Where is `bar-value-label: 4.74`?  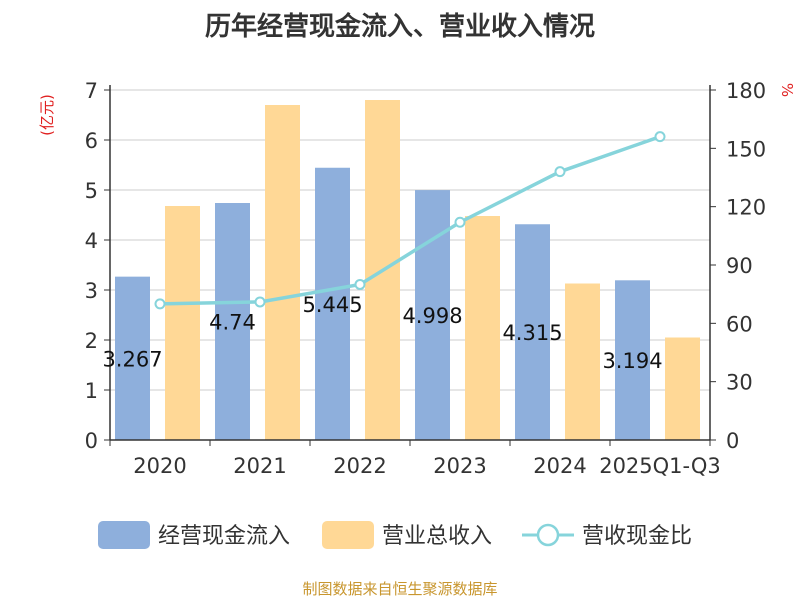
bar-value-label: 4.74 is located at coordinates (232, 323).